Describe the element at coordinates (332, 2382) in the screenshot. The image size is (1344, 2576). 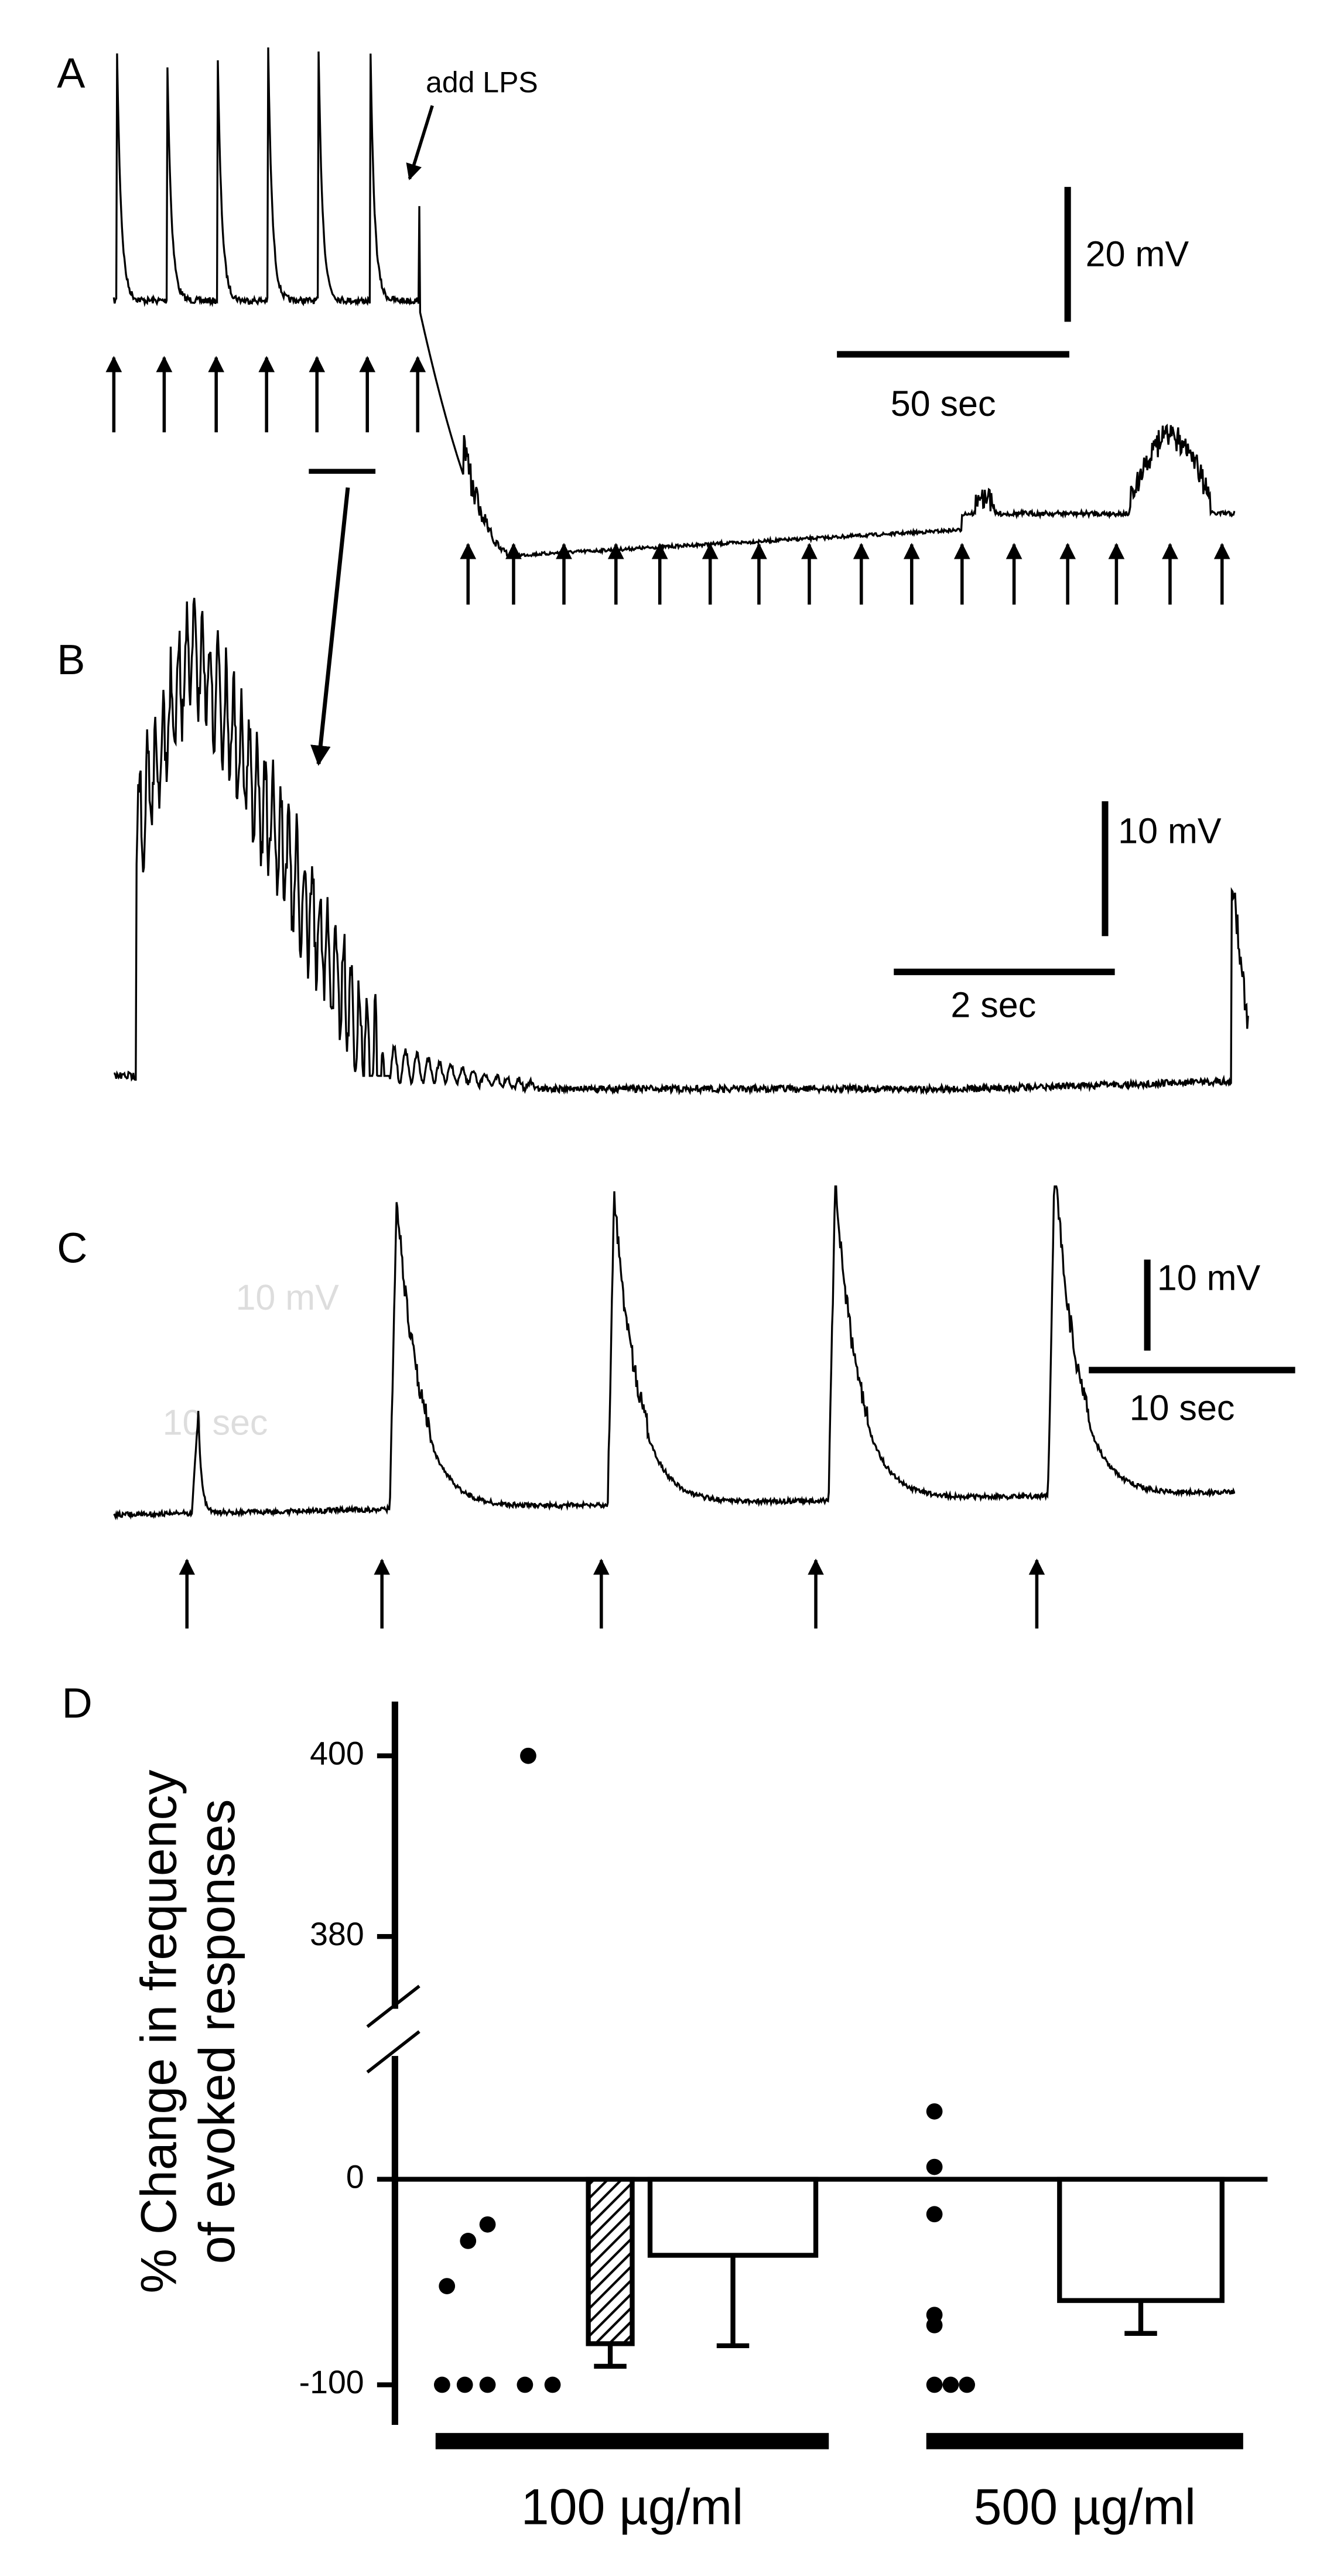
I see `y-tick-label: -100` at that location.